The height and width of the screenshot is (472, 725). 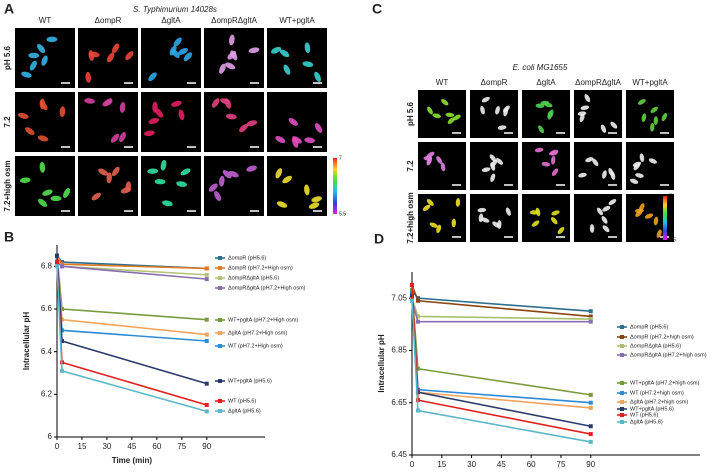 I want to click on x-tick-label: 90, so click(x=206, y=446).